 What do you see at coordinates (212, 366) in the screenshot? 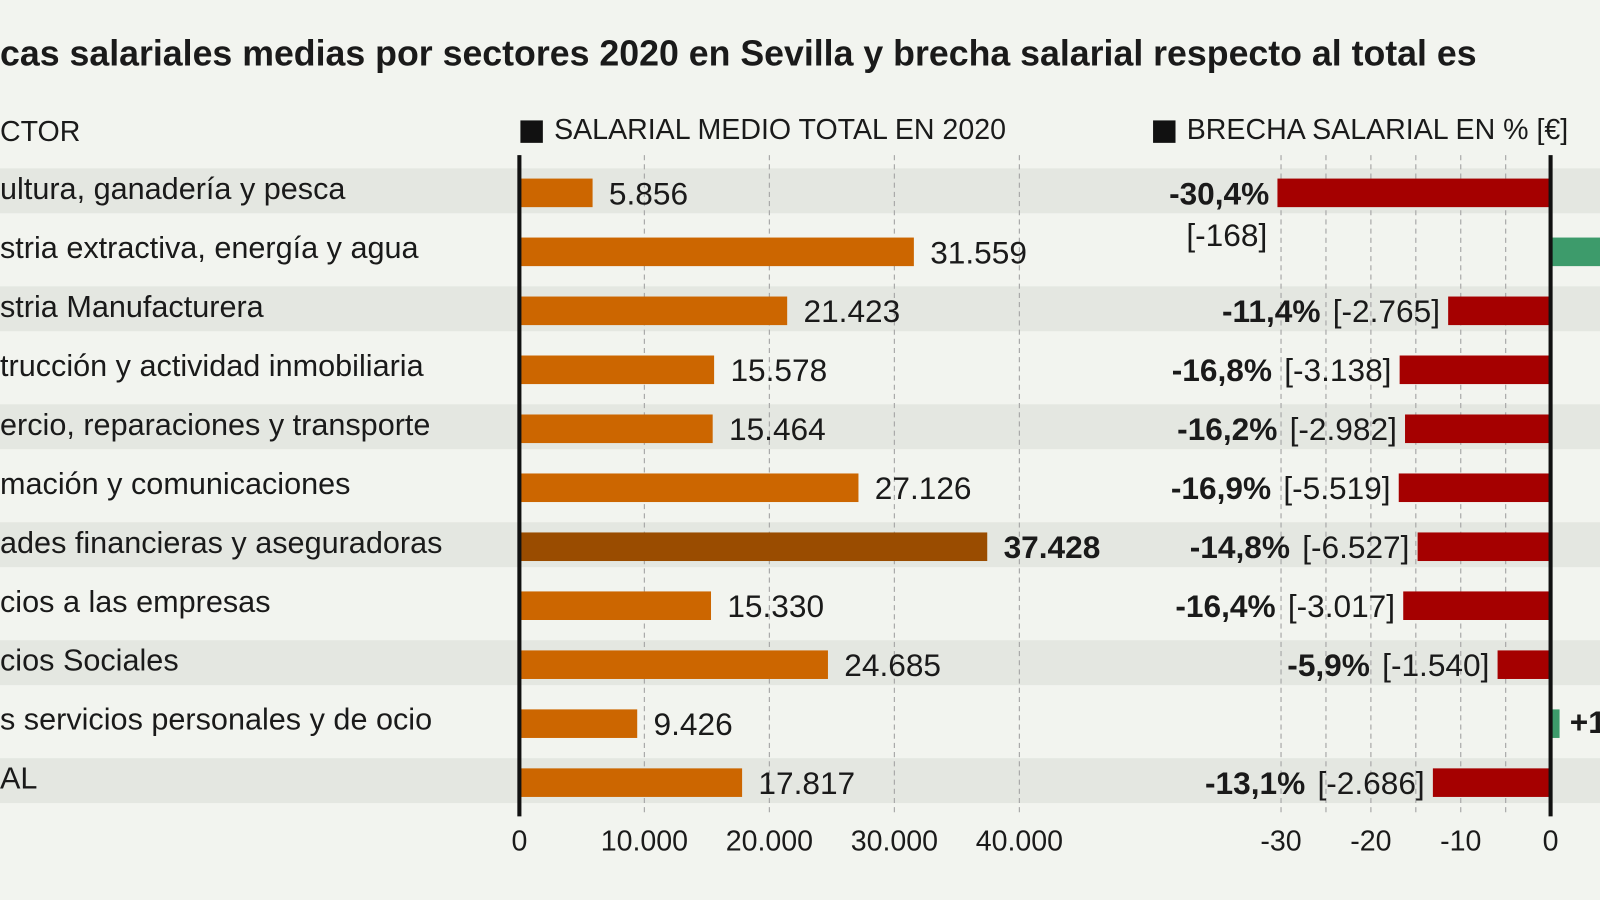
I see `category-label: trucción y actividad inmobiliaria` at bounding box center [212, 366].